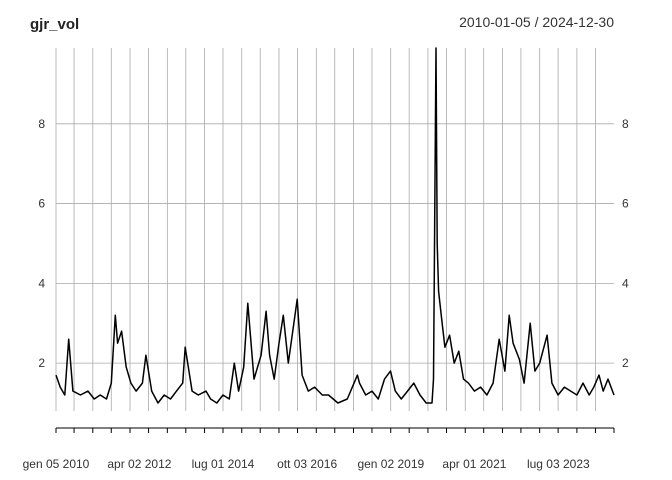 The image size is (672, 480). Describe the element at coordinates (536, 22) in the screenshot. I see `date-range: 2010-01-05 / 2024-12-30` at that location.